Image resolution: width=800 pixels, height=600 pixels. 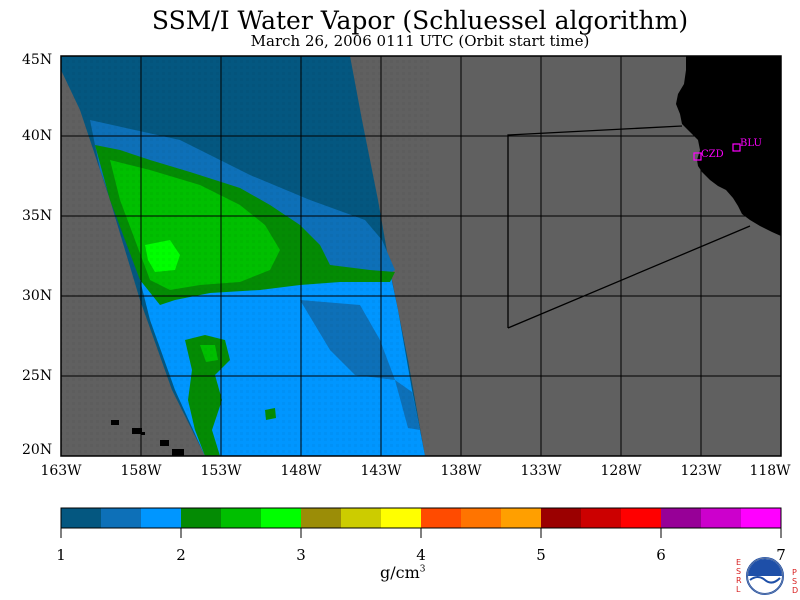 What do you see at coordinates (403, 572) in the screenshot?
I see `colorbar-units: g/cm3` at bounding box center [403, 572].